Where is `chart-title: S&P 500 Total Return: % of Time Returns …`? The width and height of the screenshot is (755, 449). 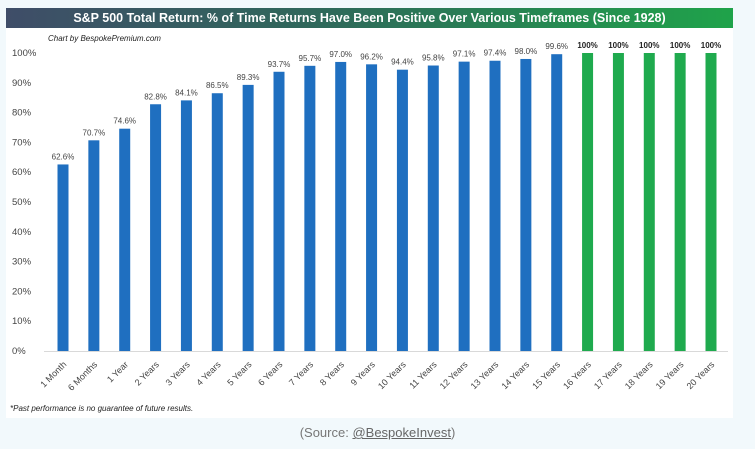
chart-title: S&P 500 Total Return: % of Time Returns … is located at coordinates (369, 18).